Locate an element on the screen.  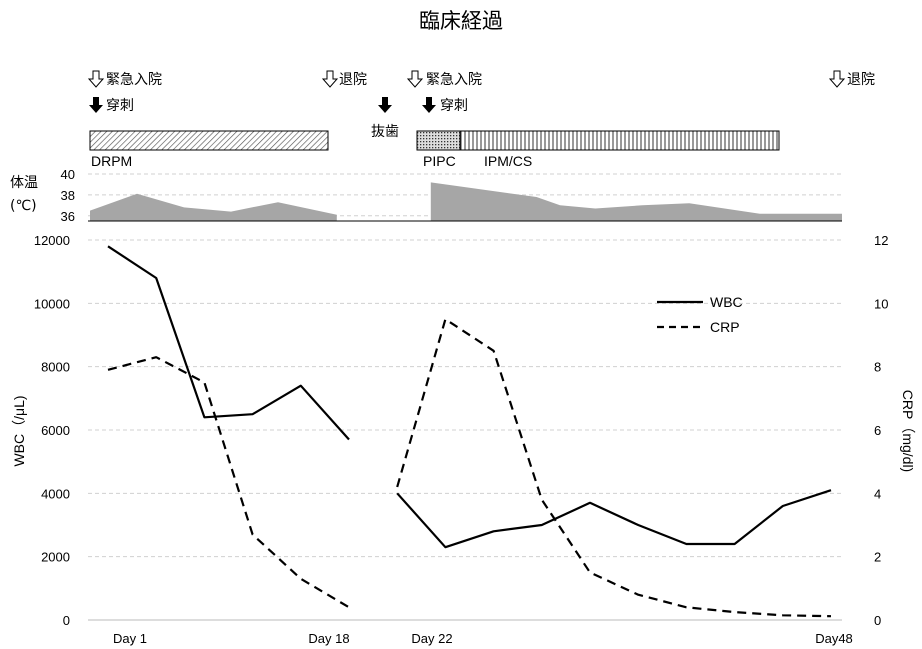
y-left-tick-label: 4000 is located at coordinates (55, 493).